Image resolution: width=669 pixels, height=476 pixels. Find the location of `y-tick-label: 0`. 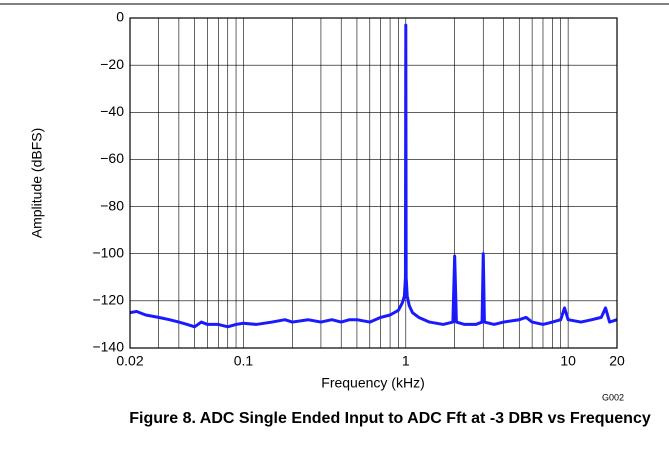

y-tick-label: 0 is located at coordinates (120, 17).